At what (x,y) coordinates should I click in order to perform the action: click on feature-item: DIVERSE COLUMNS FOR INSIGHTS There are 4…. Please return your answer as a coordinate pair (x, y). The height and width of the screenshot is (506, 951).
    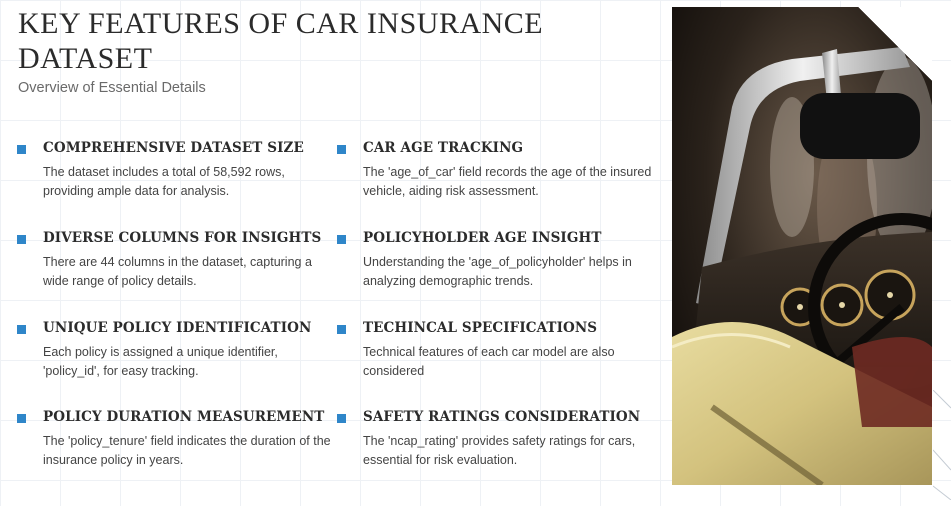
    Looking at the image, I should click on (175, 260).